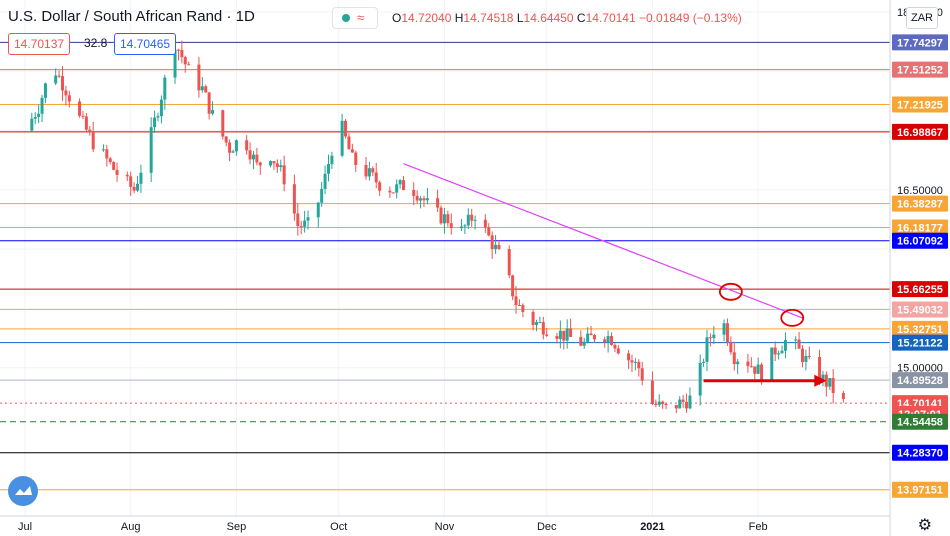 This screenshot has height=536, width=950. I want to click on trendline, so click(603, 241).